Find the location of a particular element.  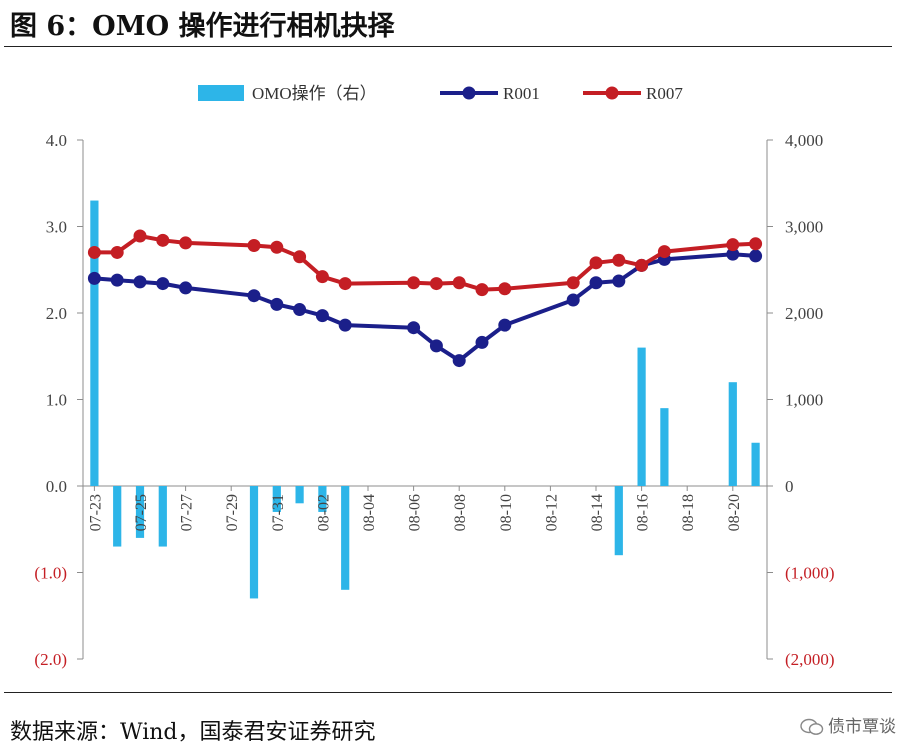

x-tick-label: 07-25 is located at coordinates (141, 512).